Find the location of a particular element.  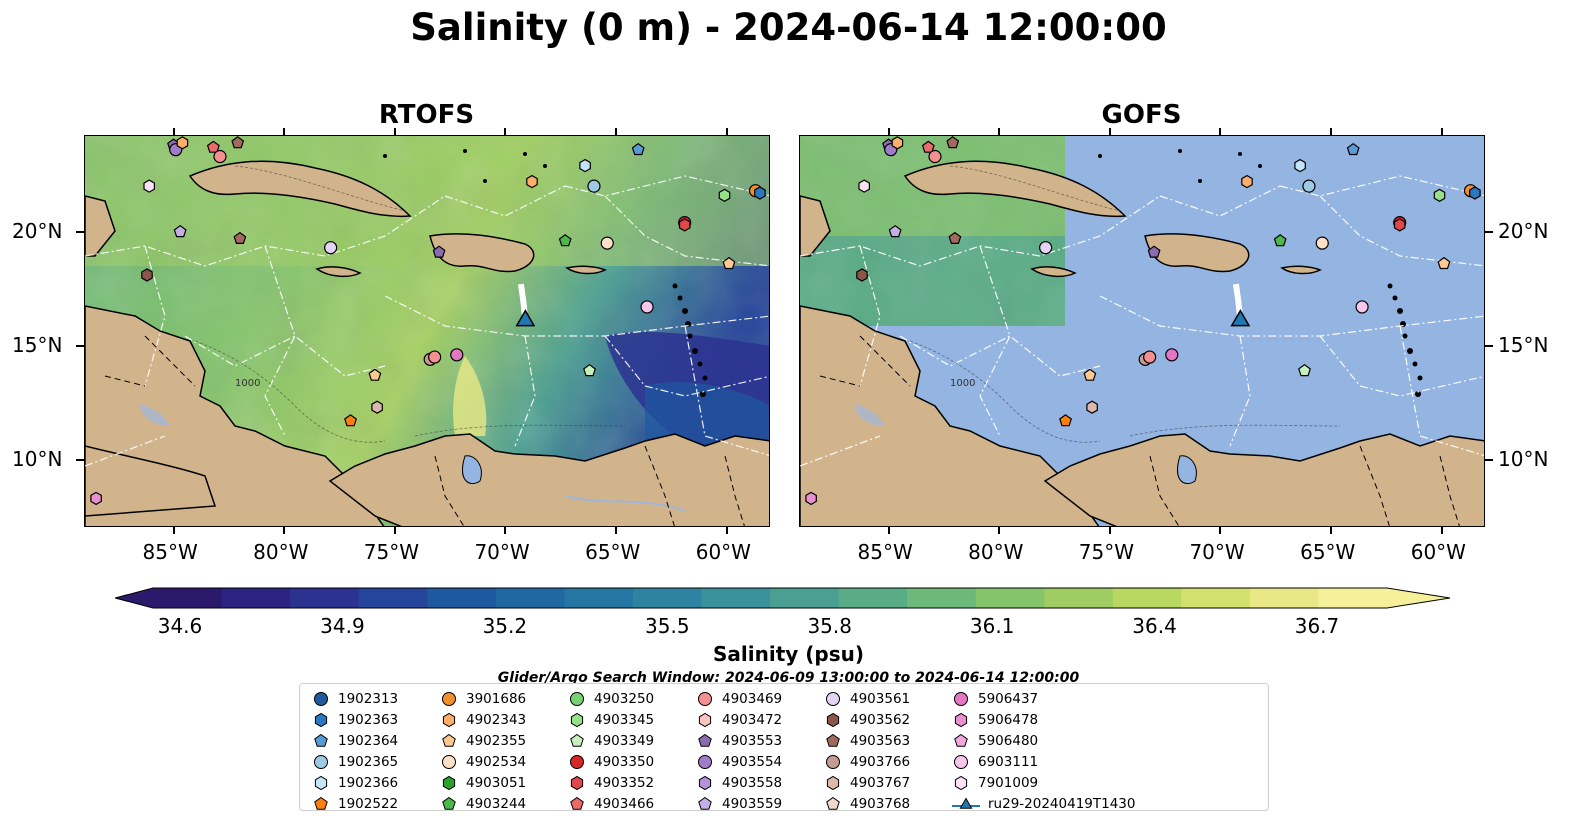

legend-item: 1902366 is located at coordinates (355, 782).